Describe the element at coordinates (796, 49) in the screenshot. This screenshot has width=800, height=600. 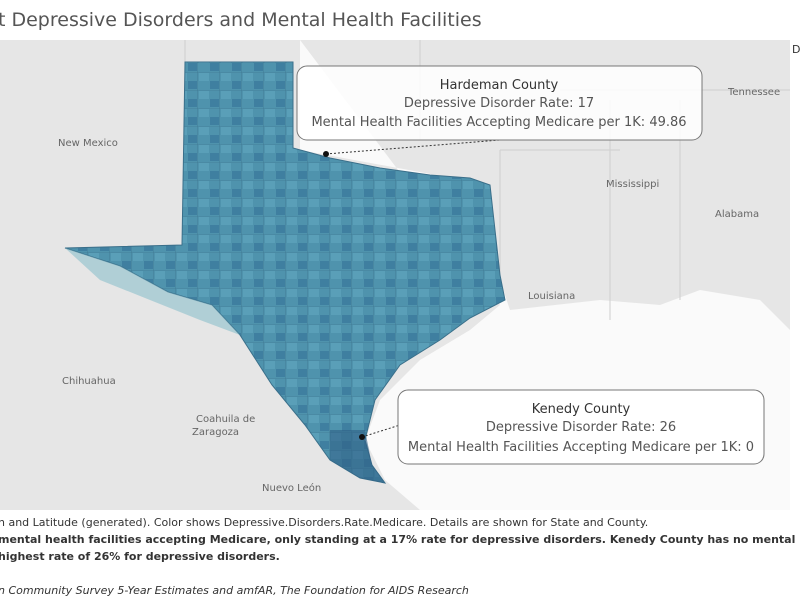
I see `legend-fragment: D` at that location.